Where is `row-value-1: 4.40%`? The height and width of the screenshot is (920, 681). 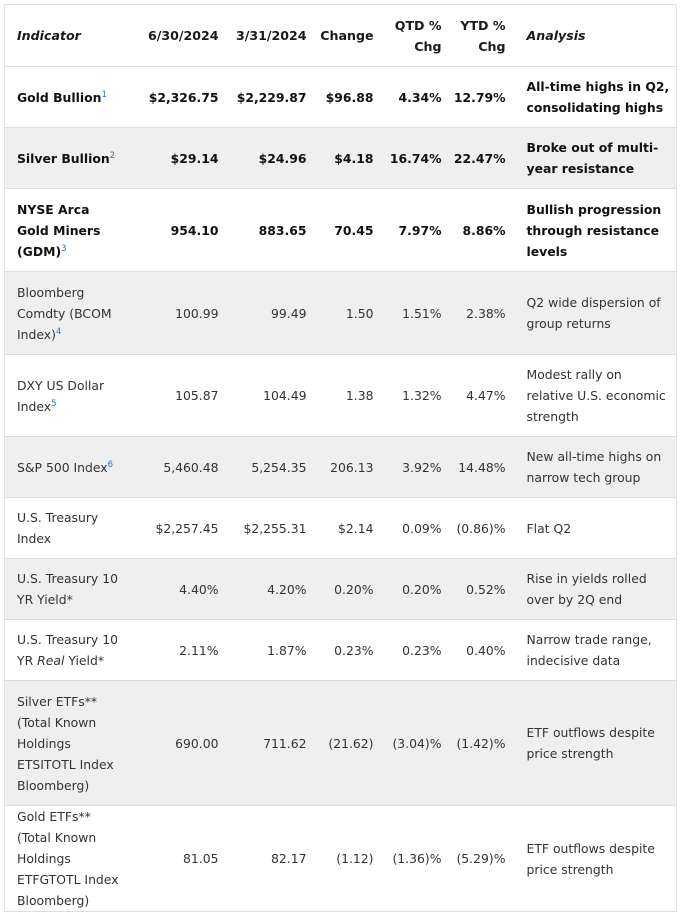 row-value-1: 4.40% is located at coordinates (173, 589).